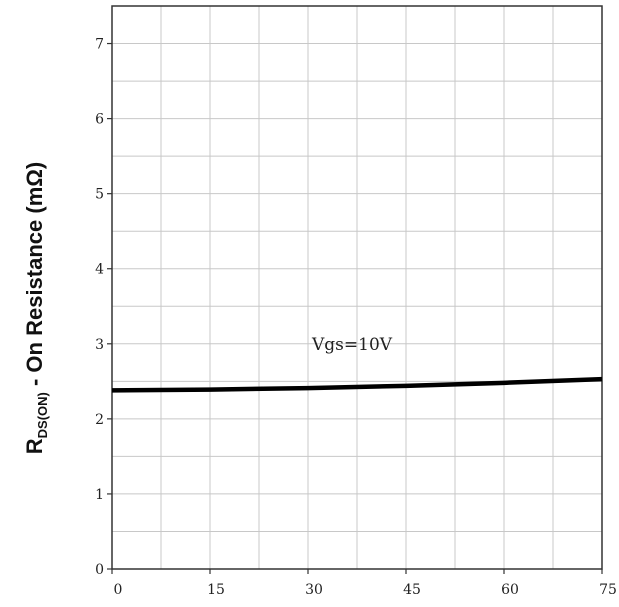  Describe the element at coordinates (99, 45) in the screenshot. I see `y-tick-label: 7` at that location.